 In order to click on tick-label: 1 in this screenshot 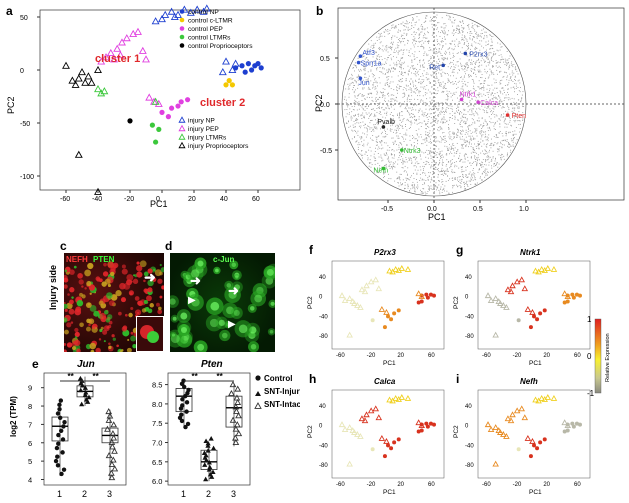, I will do `click(183, 494)`.